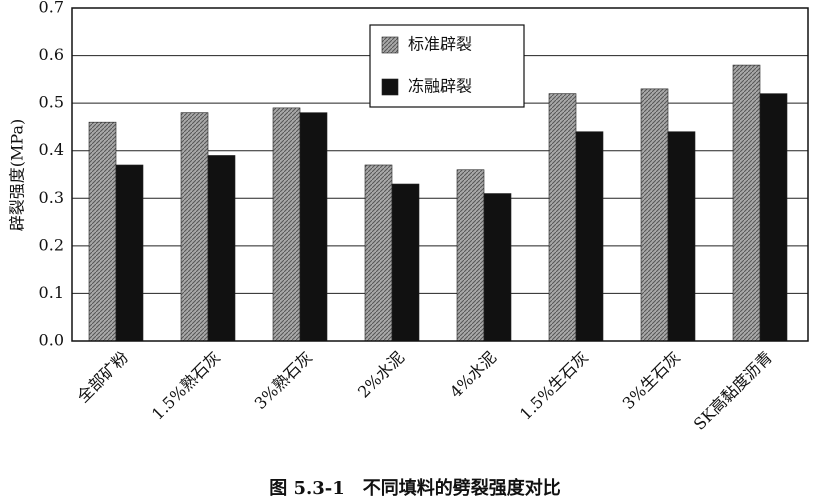 This screenshot has width=830, height=502. I want to click on x-tick-label: 3%熟石灰, so click(283, 380).